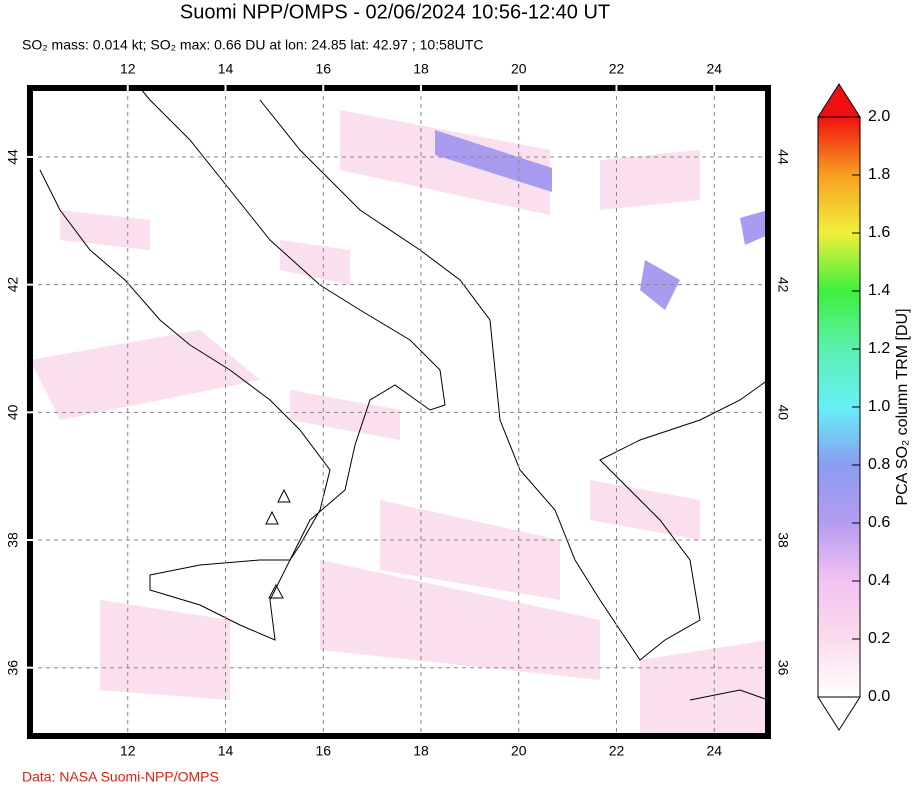 The image size is (919, 800). What do you see at coordinates (839, 100) in the screenshot?
I see `colorbar-extend-high` at bounding box center [839, 100].